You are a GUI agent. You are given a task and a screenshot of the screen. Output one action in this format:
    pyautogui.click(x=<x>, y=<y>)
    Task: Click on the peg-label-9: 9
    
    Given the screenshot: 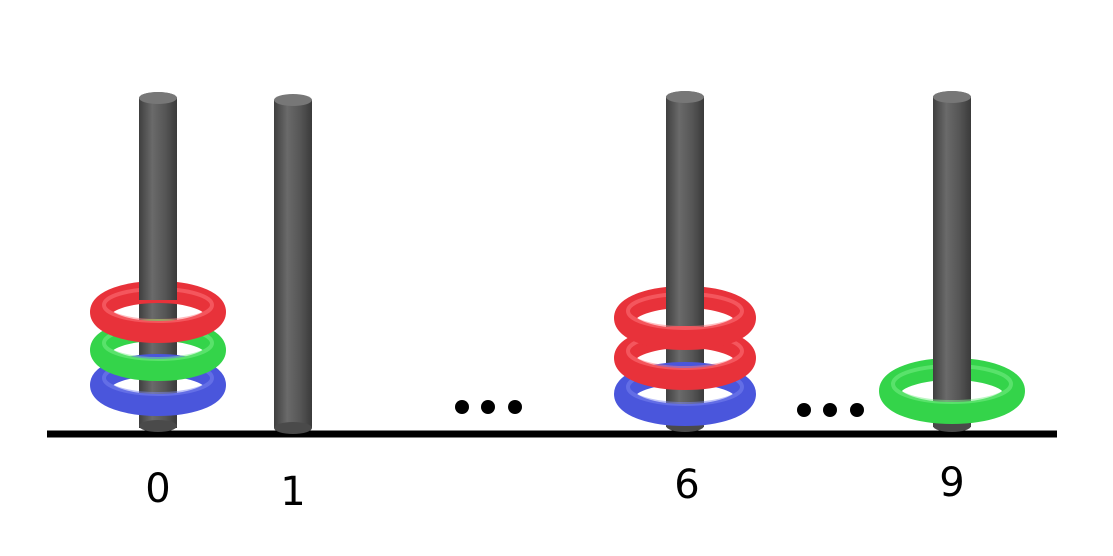 What is the action you would take?
    pyautogui.click(x=951, y=483)
    